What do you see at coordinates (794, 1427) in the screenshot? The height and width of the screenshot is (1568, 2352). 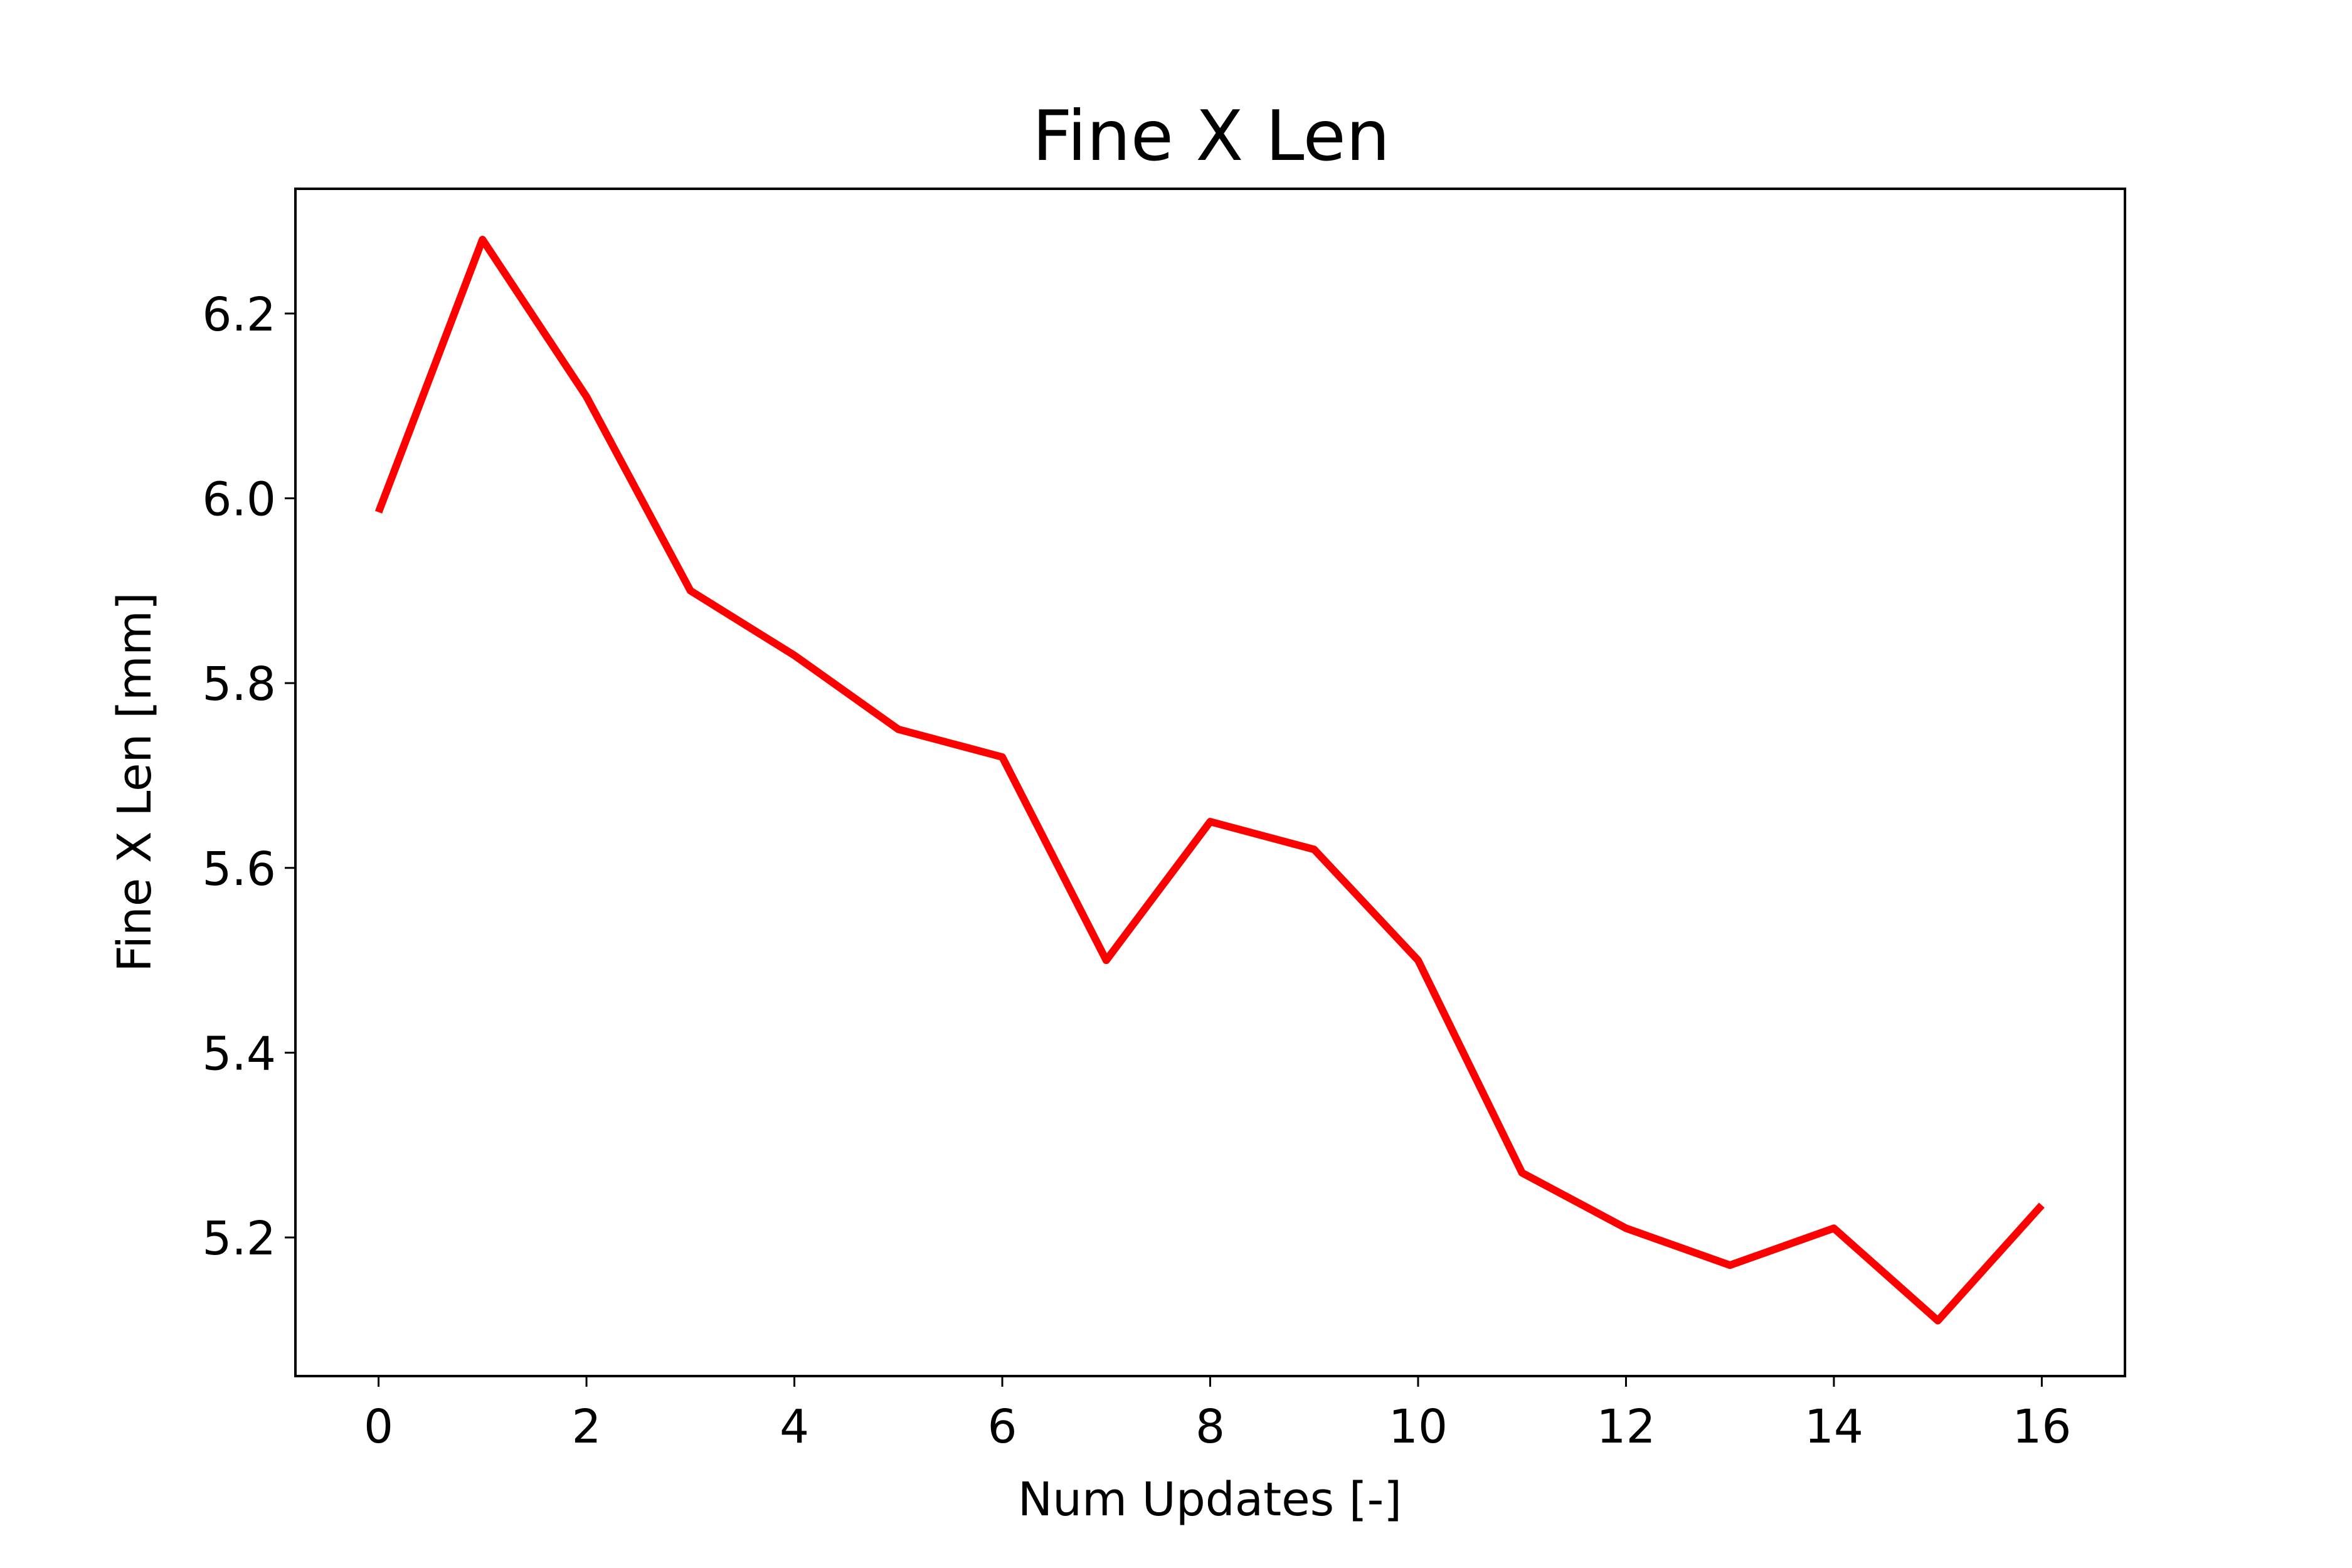 I see `x-tick-label: 4` at bounding box center [794, 1427].